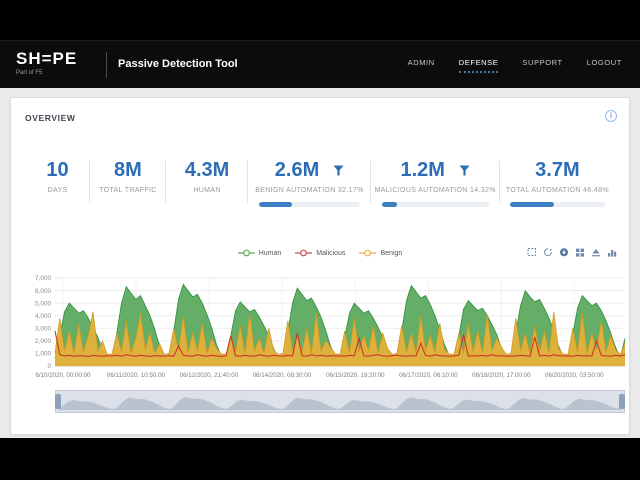 This screenshot has height=480, width=640. Describe the element at coordinates (275, 204) in the screenshot. I see `benign-progress-fill` at that location.